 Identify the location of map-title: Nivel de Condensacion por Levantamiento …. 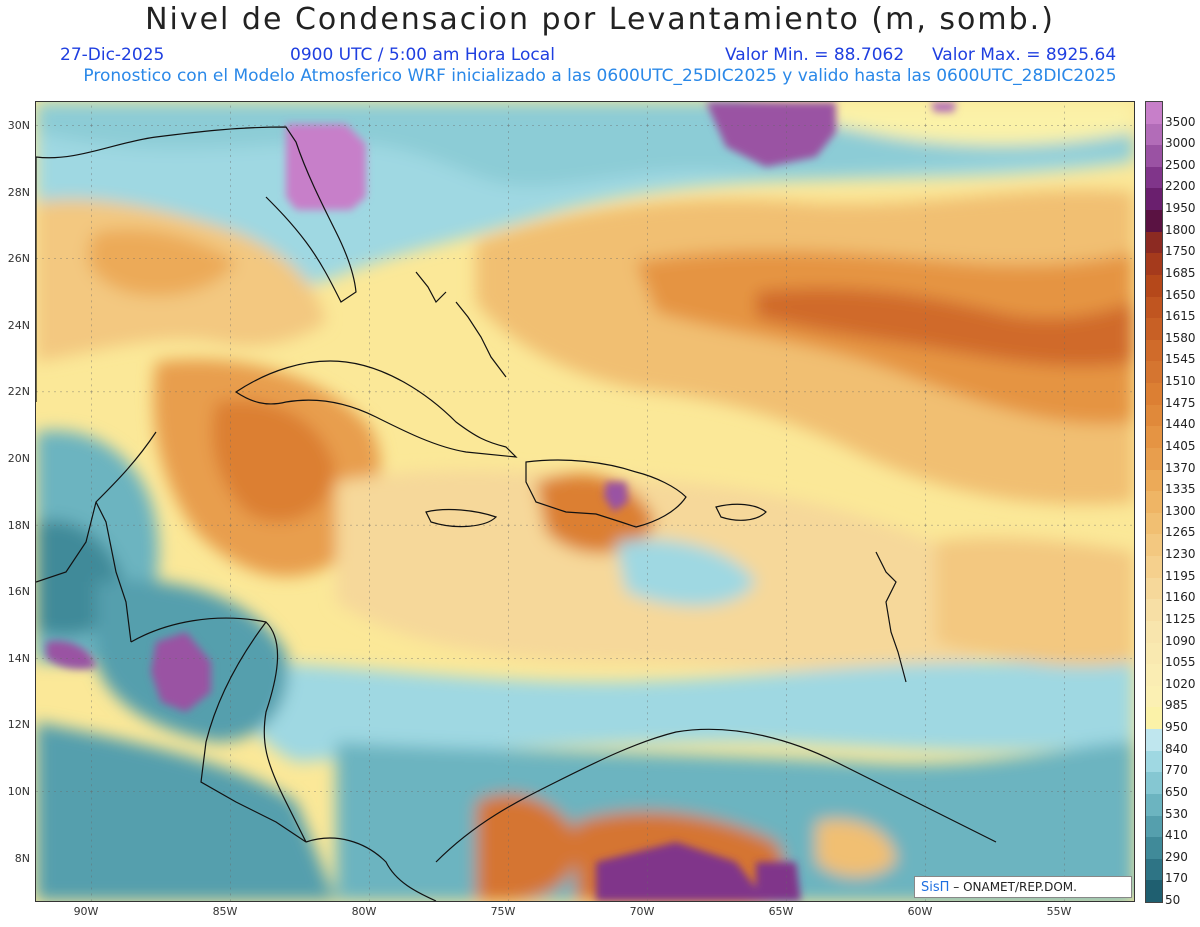
(600, 19).